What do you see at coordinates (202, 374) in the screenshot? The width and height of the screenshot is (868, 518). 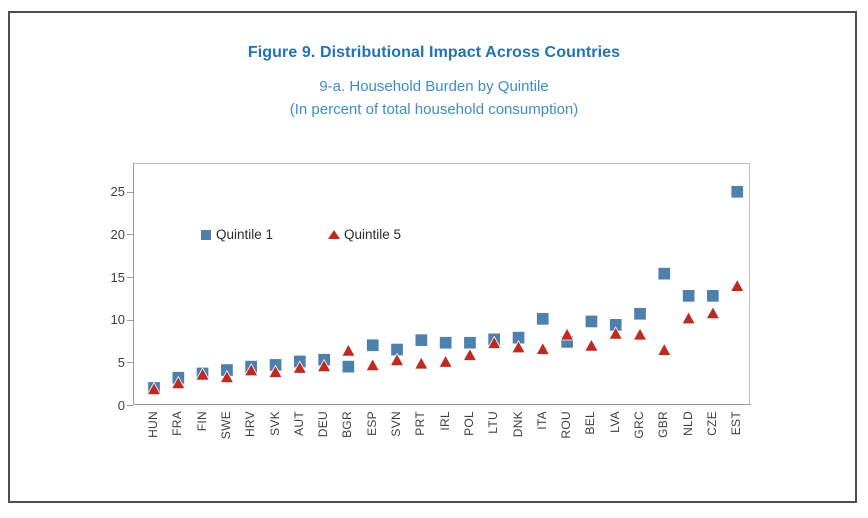 I see `marker-q5-FIN` at bounding box center [202, 374].